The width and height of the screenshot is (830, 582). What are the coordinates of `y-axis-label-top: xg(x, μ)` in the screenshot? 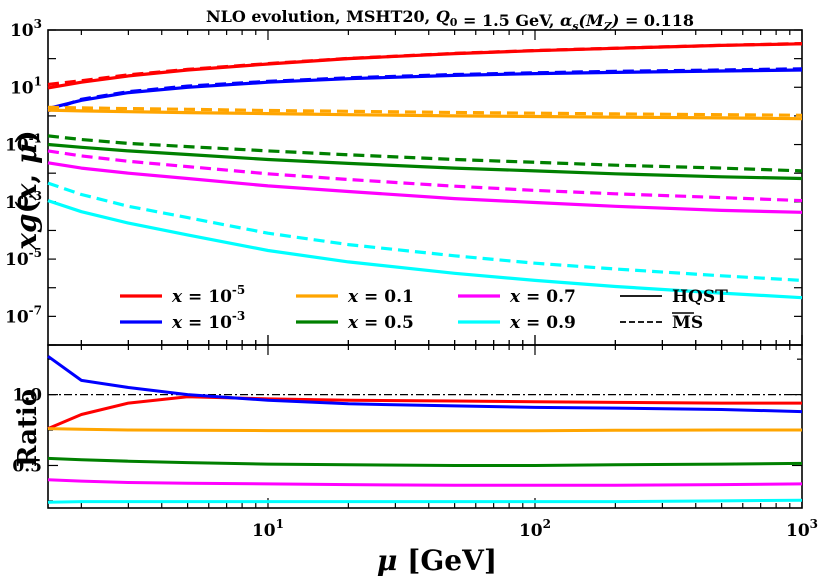 It's located at (26, 190).